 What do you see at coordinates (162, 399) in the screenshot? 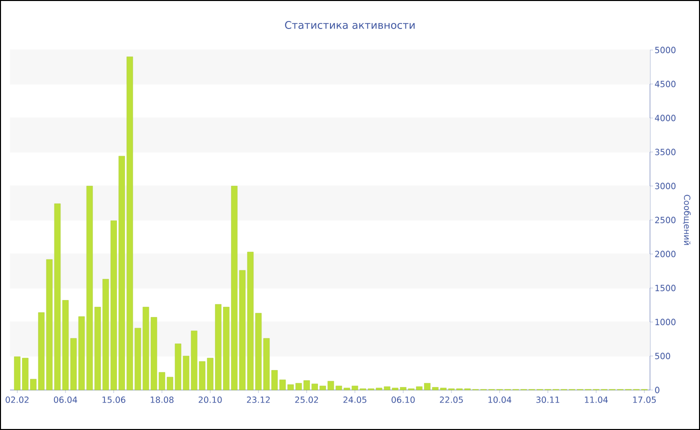
I see `x-tick-label: 18.08` at bounding box center [162, 399].